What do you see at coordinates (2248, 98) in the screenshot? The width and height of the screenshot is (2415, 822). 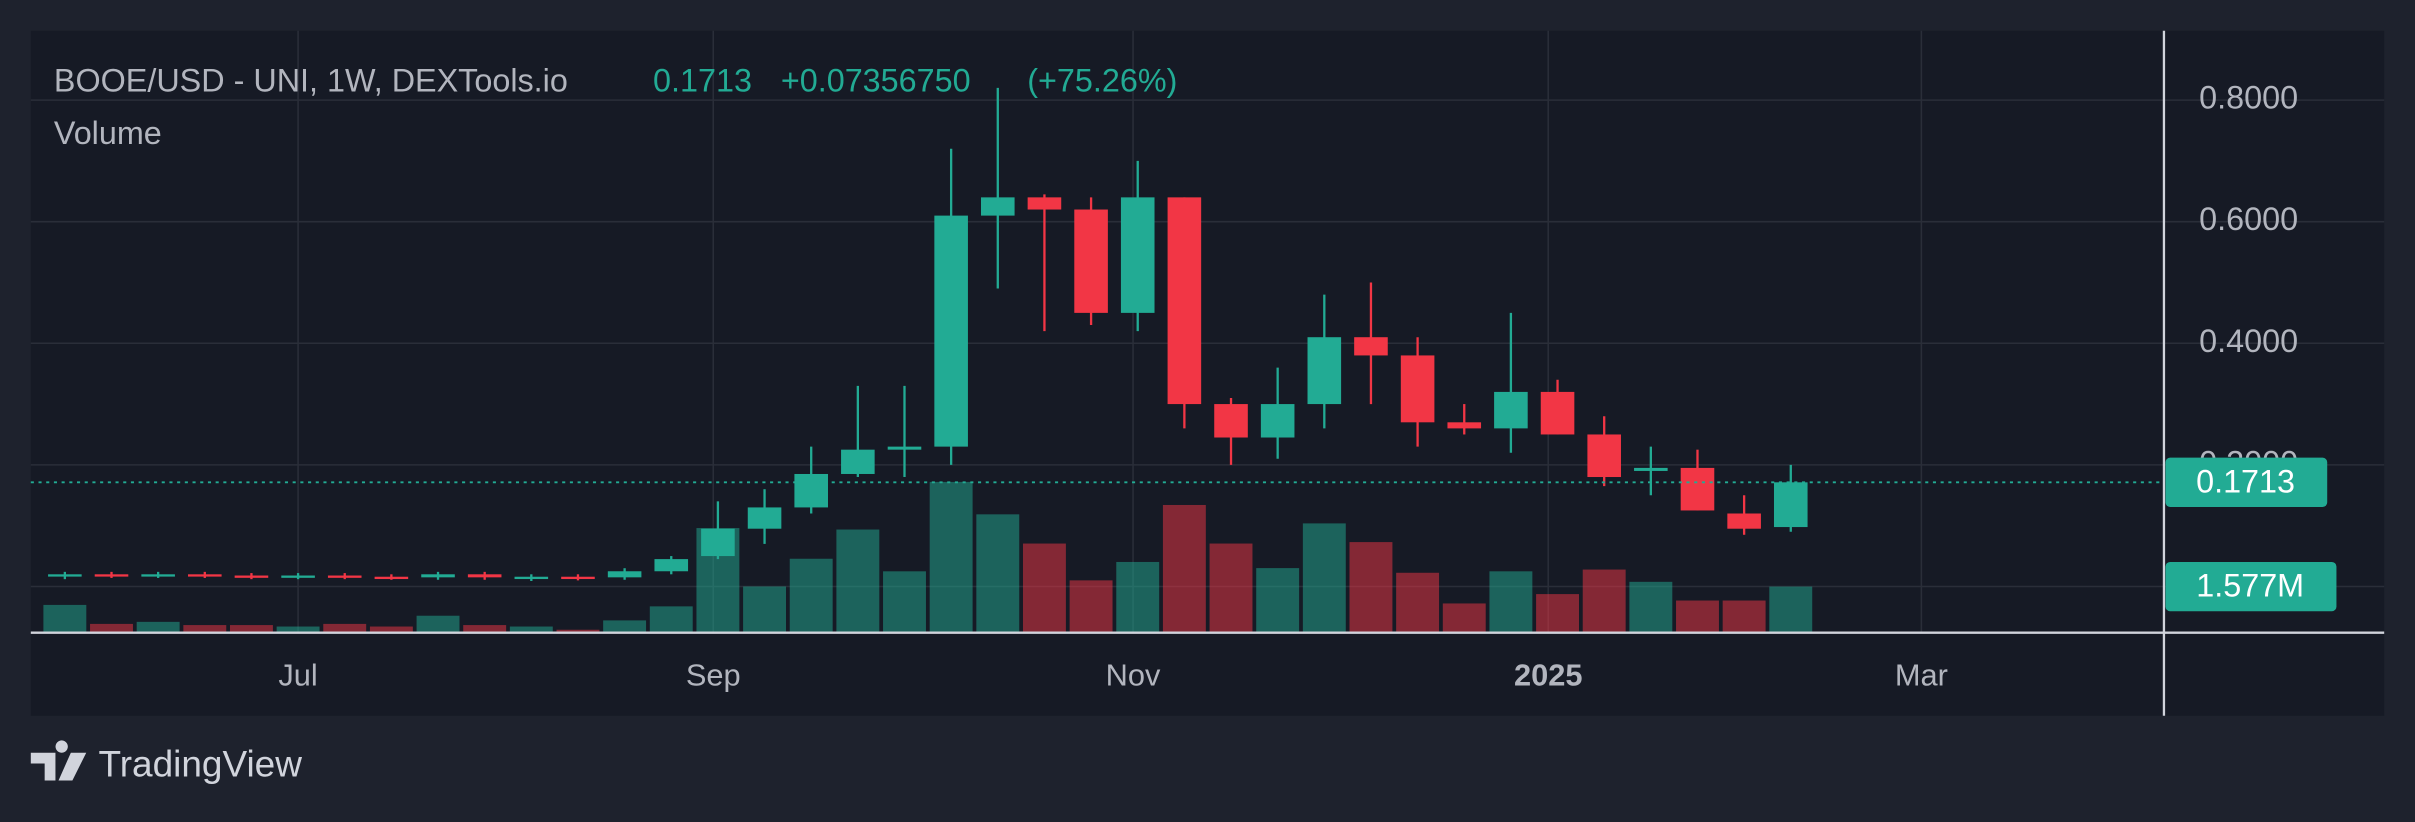 I see `y-tick-label: 0.8000` at bounding box center [2248, 98].